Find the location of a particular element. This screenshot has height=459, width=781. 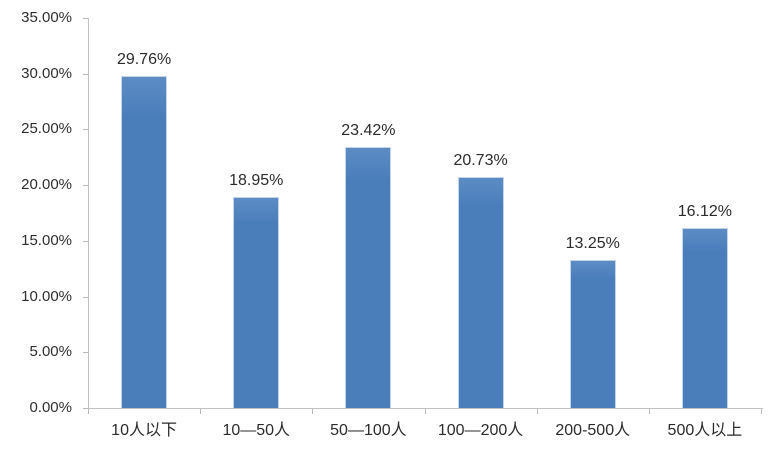

y-tick-label: 30.00% is located at coordinates (46, 73).